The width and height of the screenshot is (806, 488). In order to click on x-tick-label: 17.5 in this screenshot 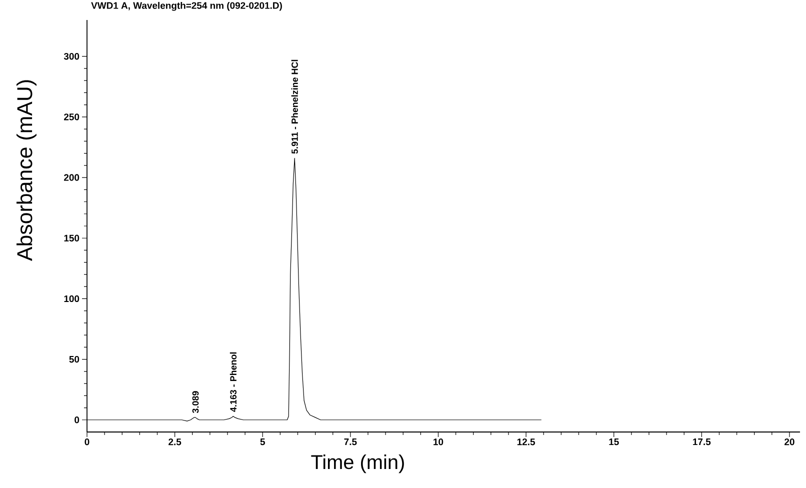, I will do `click(702, 442)`.